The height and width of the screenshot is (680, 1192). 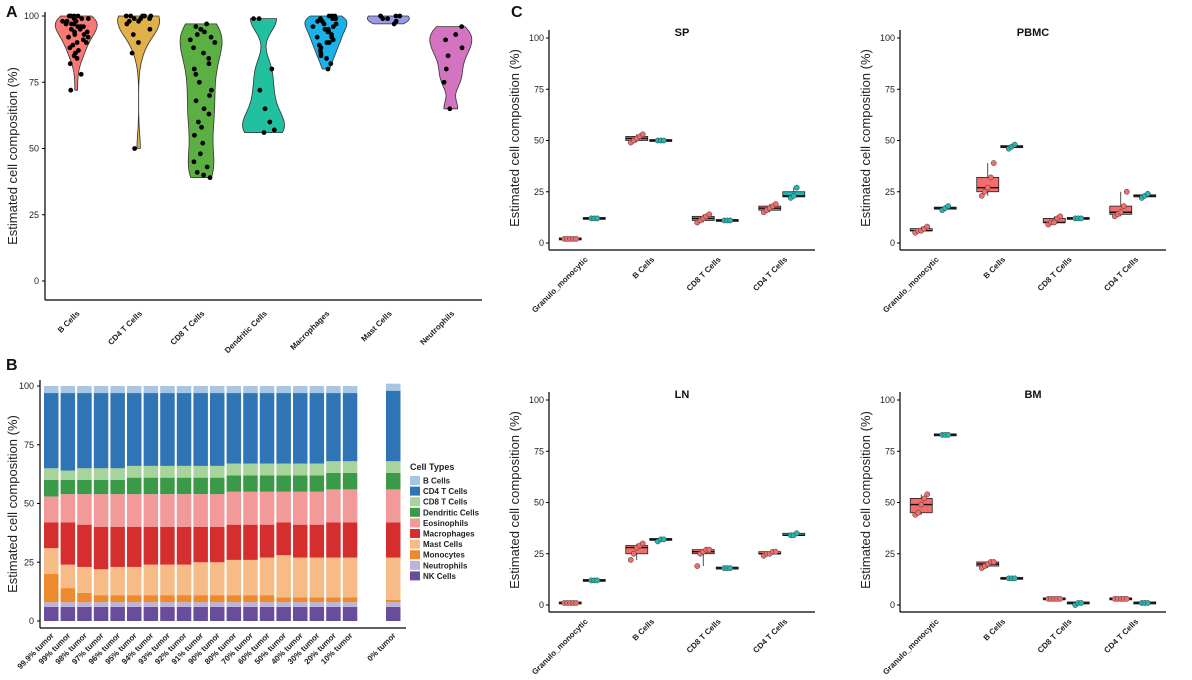 What do you see at coordinates (890, 451) in the screenshot?
I see `c-ytick-label: 75` at bounding box center [890, 451].